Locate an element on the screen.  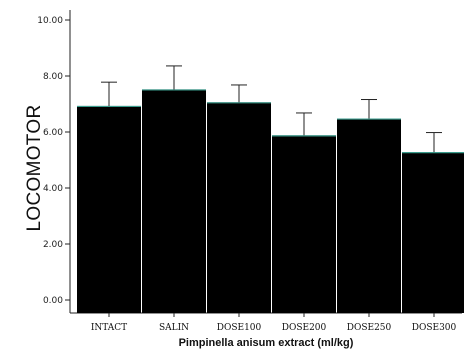
y-tick-label: 8.00 is located at coordinates (53, 77).